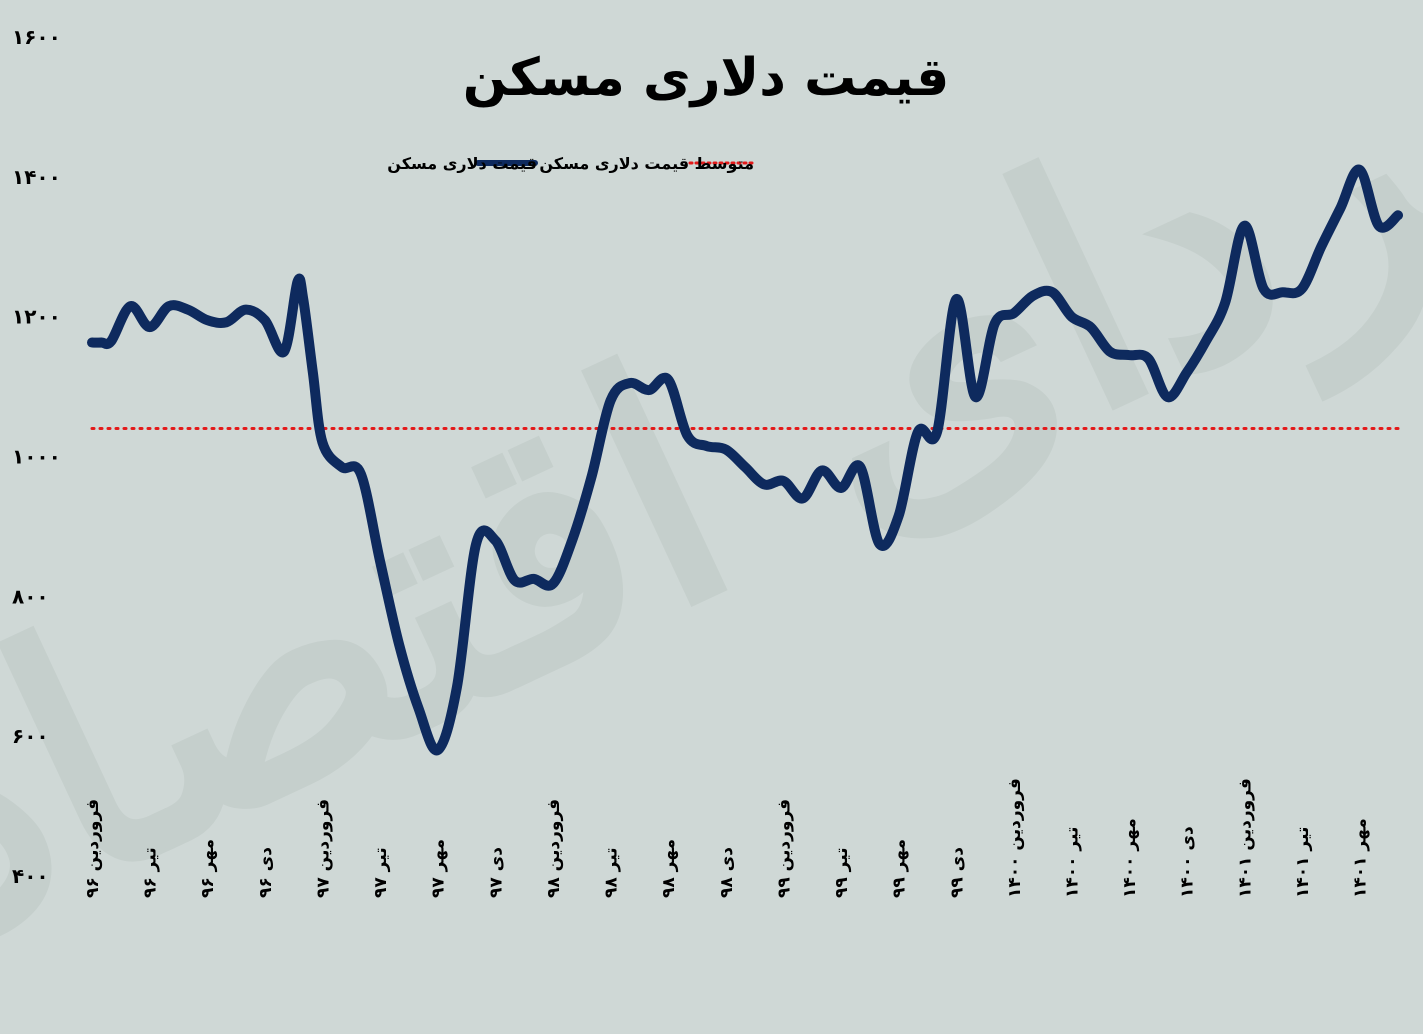  What do you see at coordinates (30, 876) in the screenshot?
I see `y-tick-label: ۴۰۰` at bounding box center [30, 876].